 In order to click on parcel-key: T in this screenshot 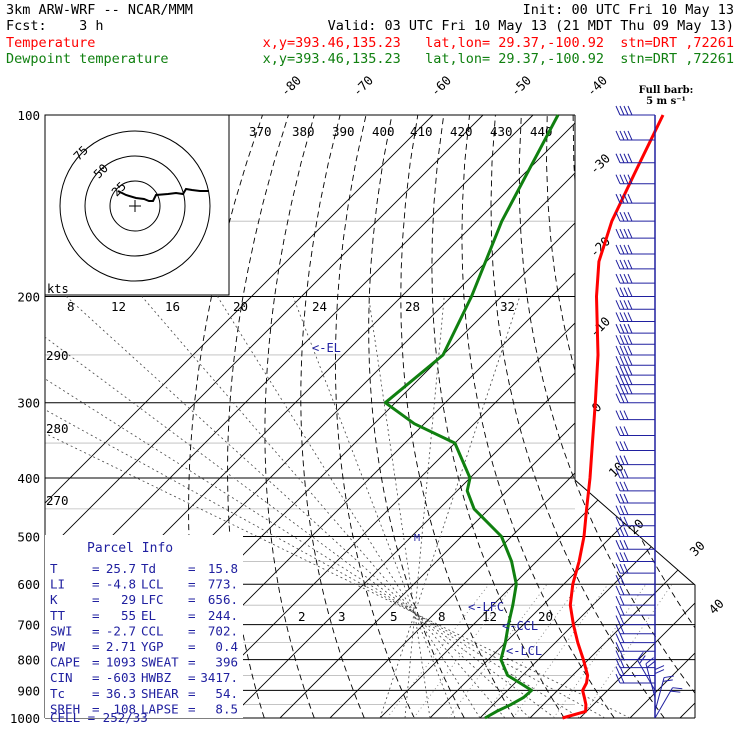, I will do `click(54, 568)`.